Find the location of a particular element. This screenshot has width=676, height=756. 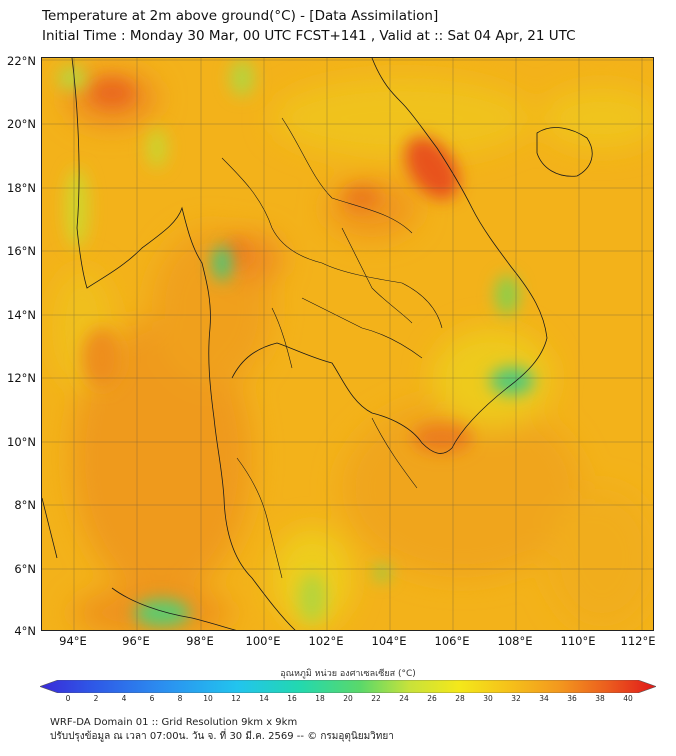

coastline-east is located at coordinates (459, 253).